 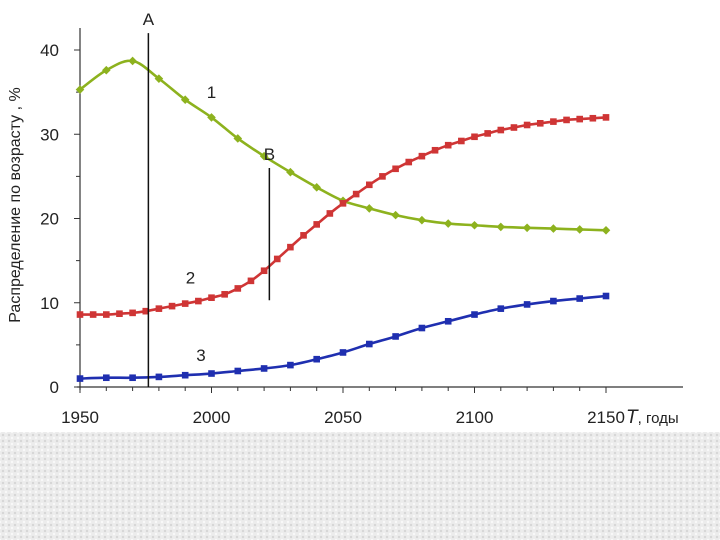 I want to click on marker-label-B: B, so click(x=269, y=154).